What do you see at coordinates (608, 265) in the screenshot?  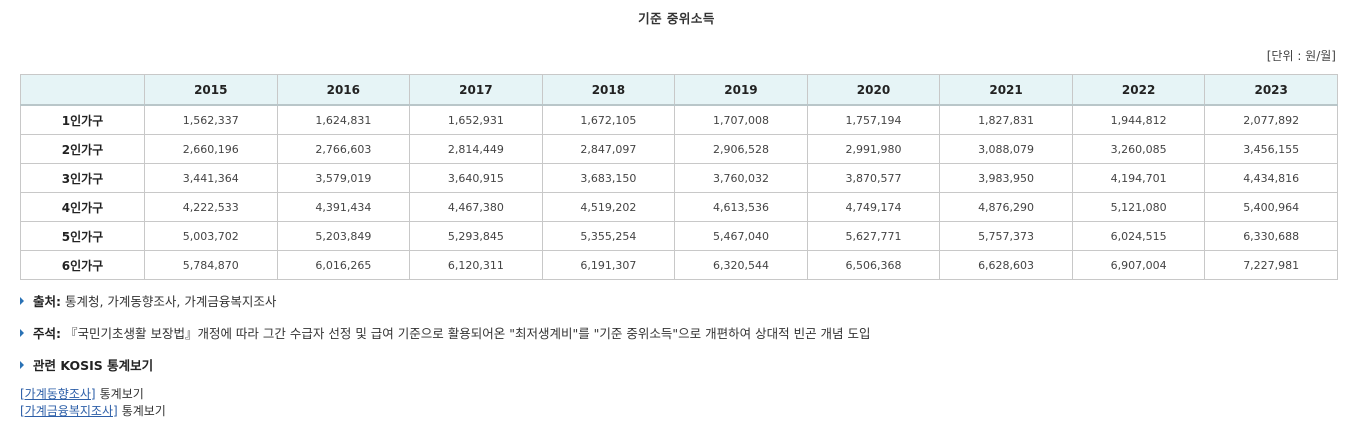 I see `income-value-cell: 6,191,307` at bounding box center [608, 265].